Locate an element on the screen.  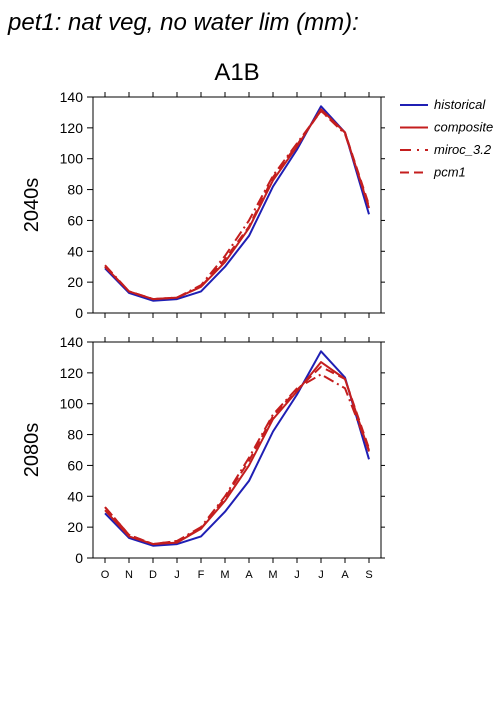
column-title: A1B is located at coordinates (236, 72).